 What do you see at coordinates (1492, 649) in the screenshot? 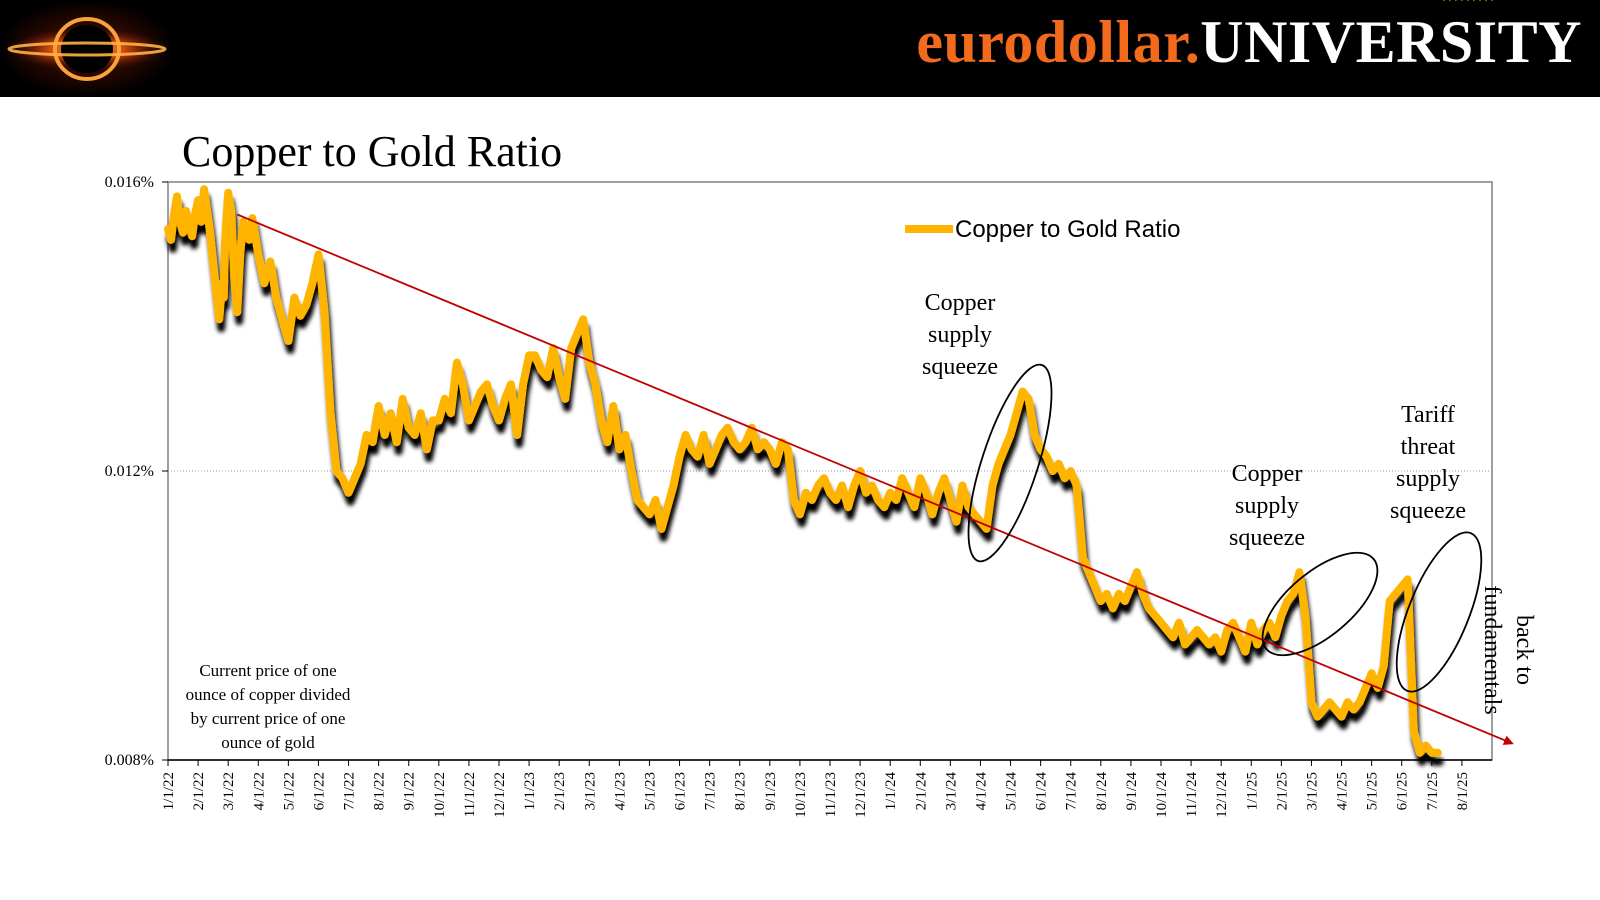
I see `back-to-fundamentals-line-2: fundamentals` at bounding box center [1492, 649].